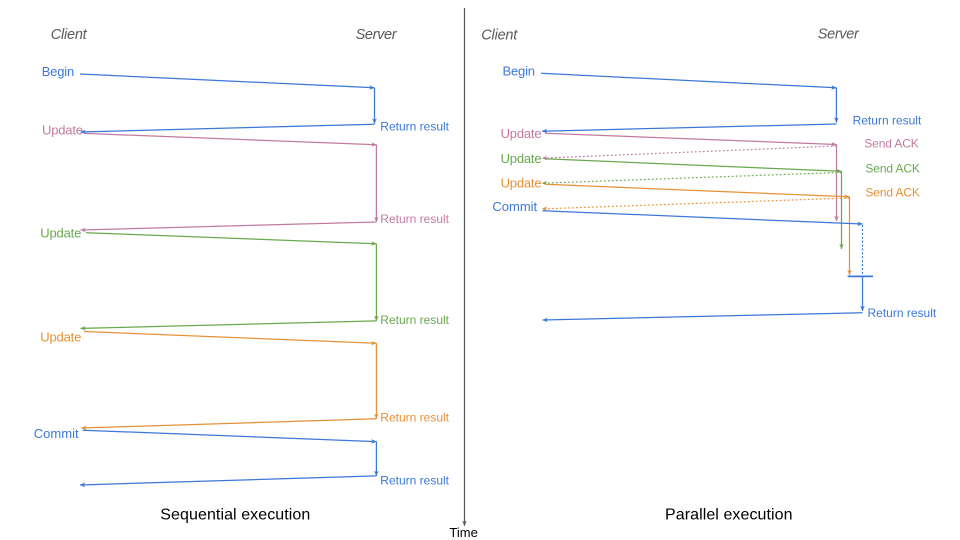  I want to click on svg-text: Sequential execution, so click(235, 514).